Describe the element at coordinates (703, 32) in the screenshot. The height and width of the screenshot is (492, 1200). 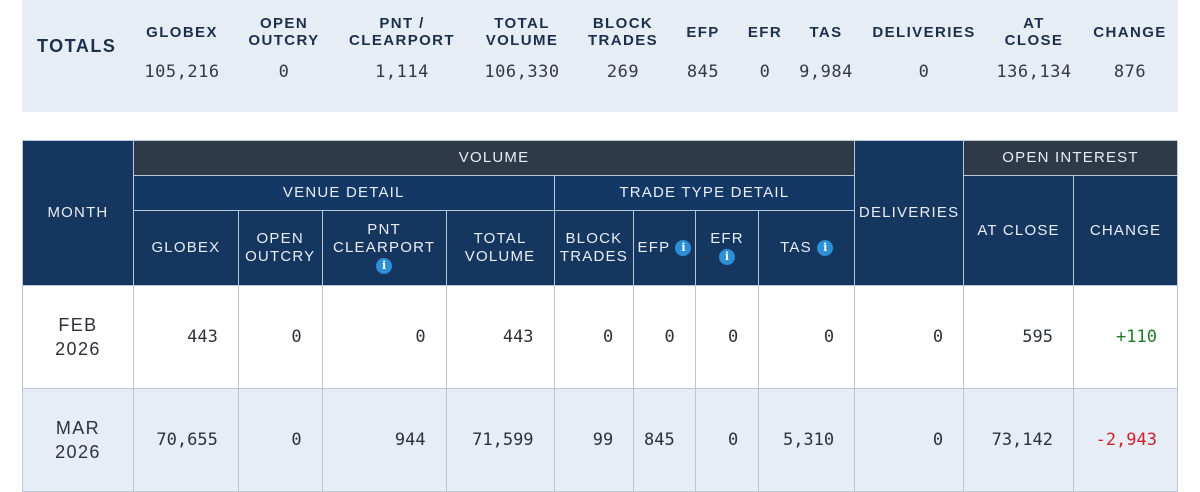
I see `totals-header: EFP` at that location.